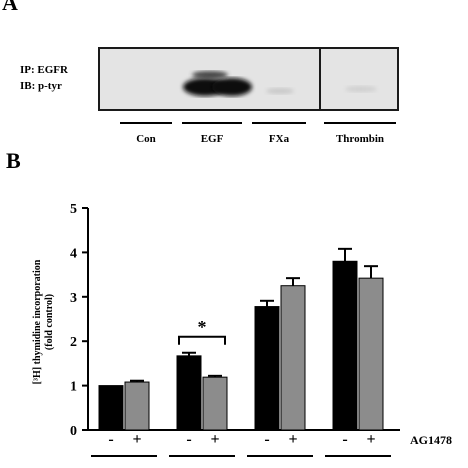  I want to click on lane-label-thrombin: Thrombin, so click(360, 139).